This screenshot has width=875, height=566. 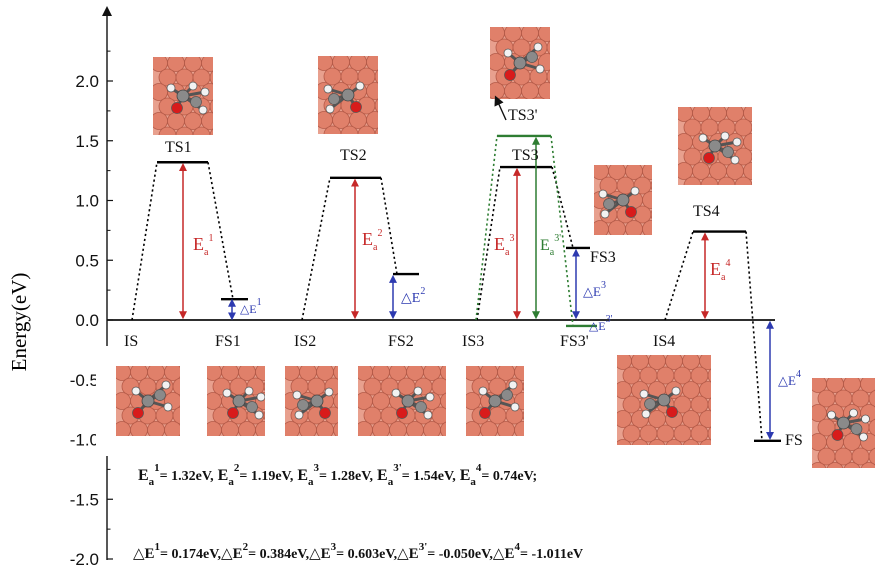 What do you see at coordinates (550, 245) in the screenshot?
I see `label-ea3-prime: Ea3'` at bounding box center [550, 245].